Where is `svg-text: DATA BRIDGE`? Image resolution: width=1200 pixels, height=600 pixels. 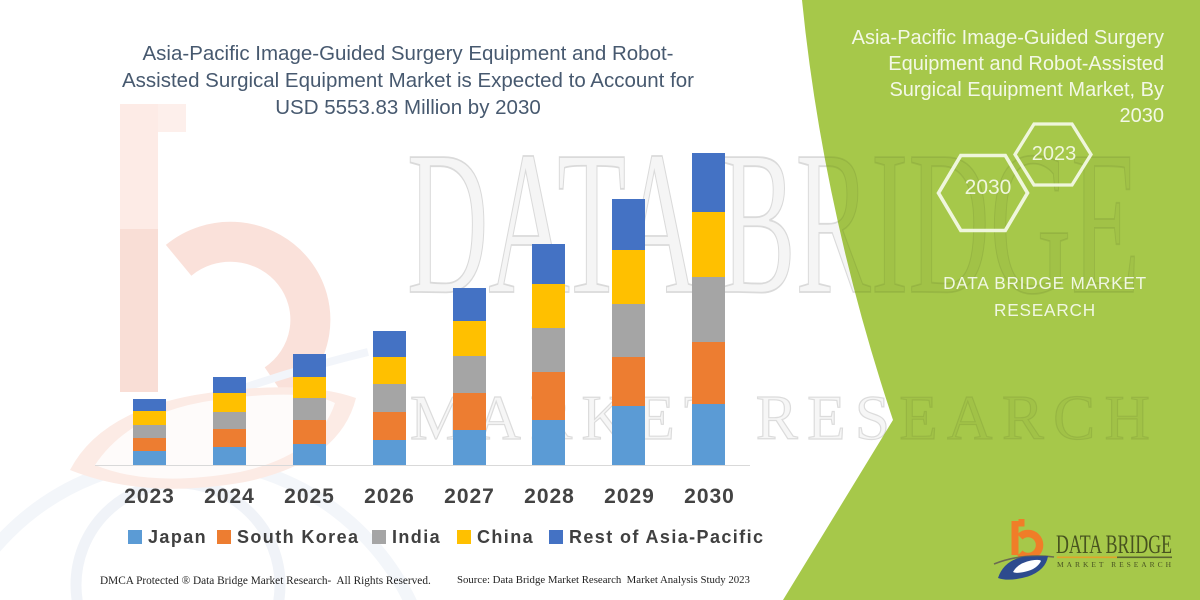
svg-text: DATA BRIDGE is located at coordinates (1114, 544).